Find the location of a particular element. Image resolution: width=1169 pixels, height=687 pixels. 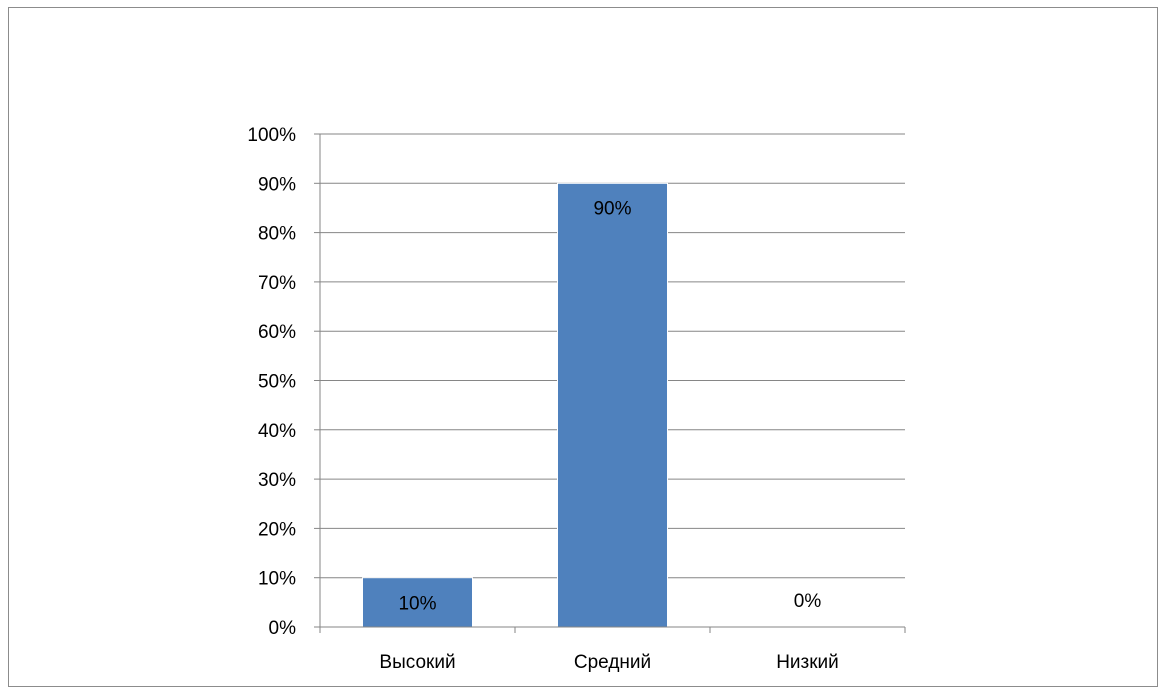

y-tick-label: 40% is located at coordinates (277, 431).